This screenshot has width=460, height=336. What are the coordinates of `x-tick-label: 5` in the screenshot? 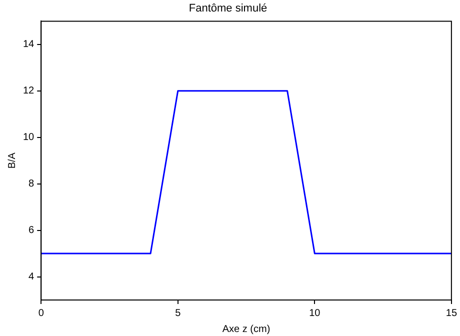 It's located at (178, 313).